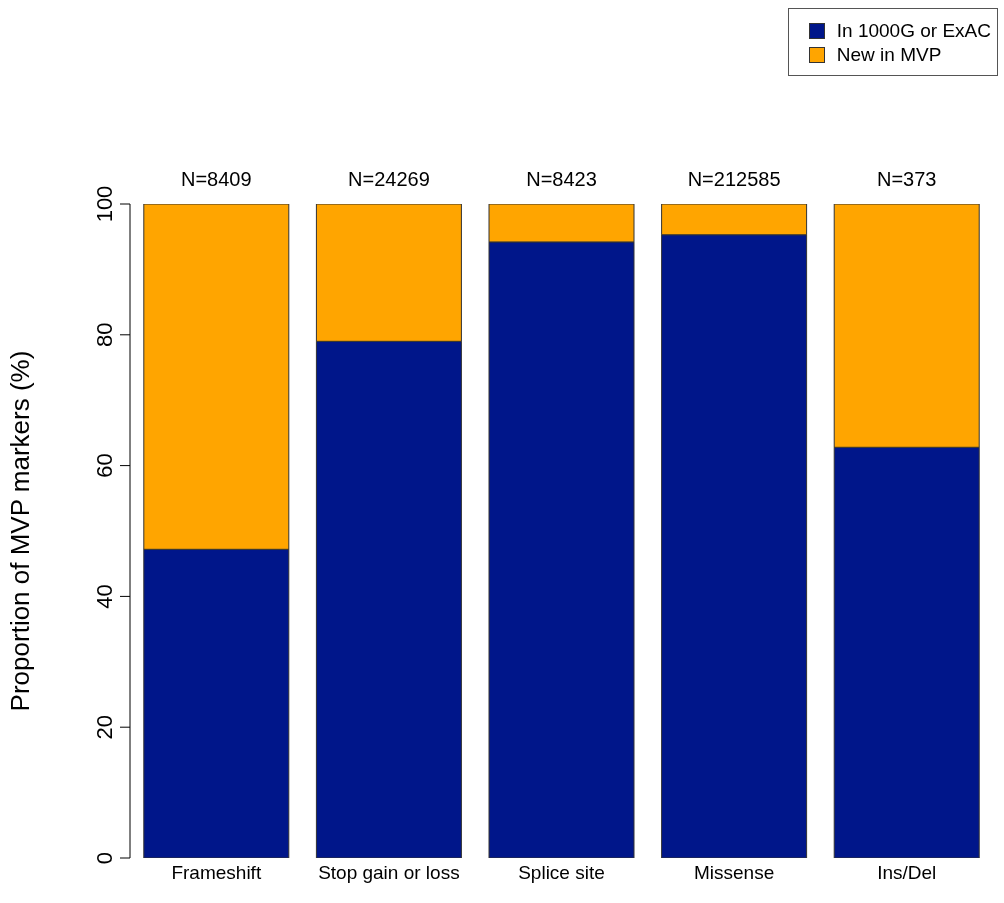 The height and width of the screenshot is (903, 1004). What do you see at coordinates (389, 179) in the screenshot?
I see `annotation: N=24269` at bounding box center [389, 179].